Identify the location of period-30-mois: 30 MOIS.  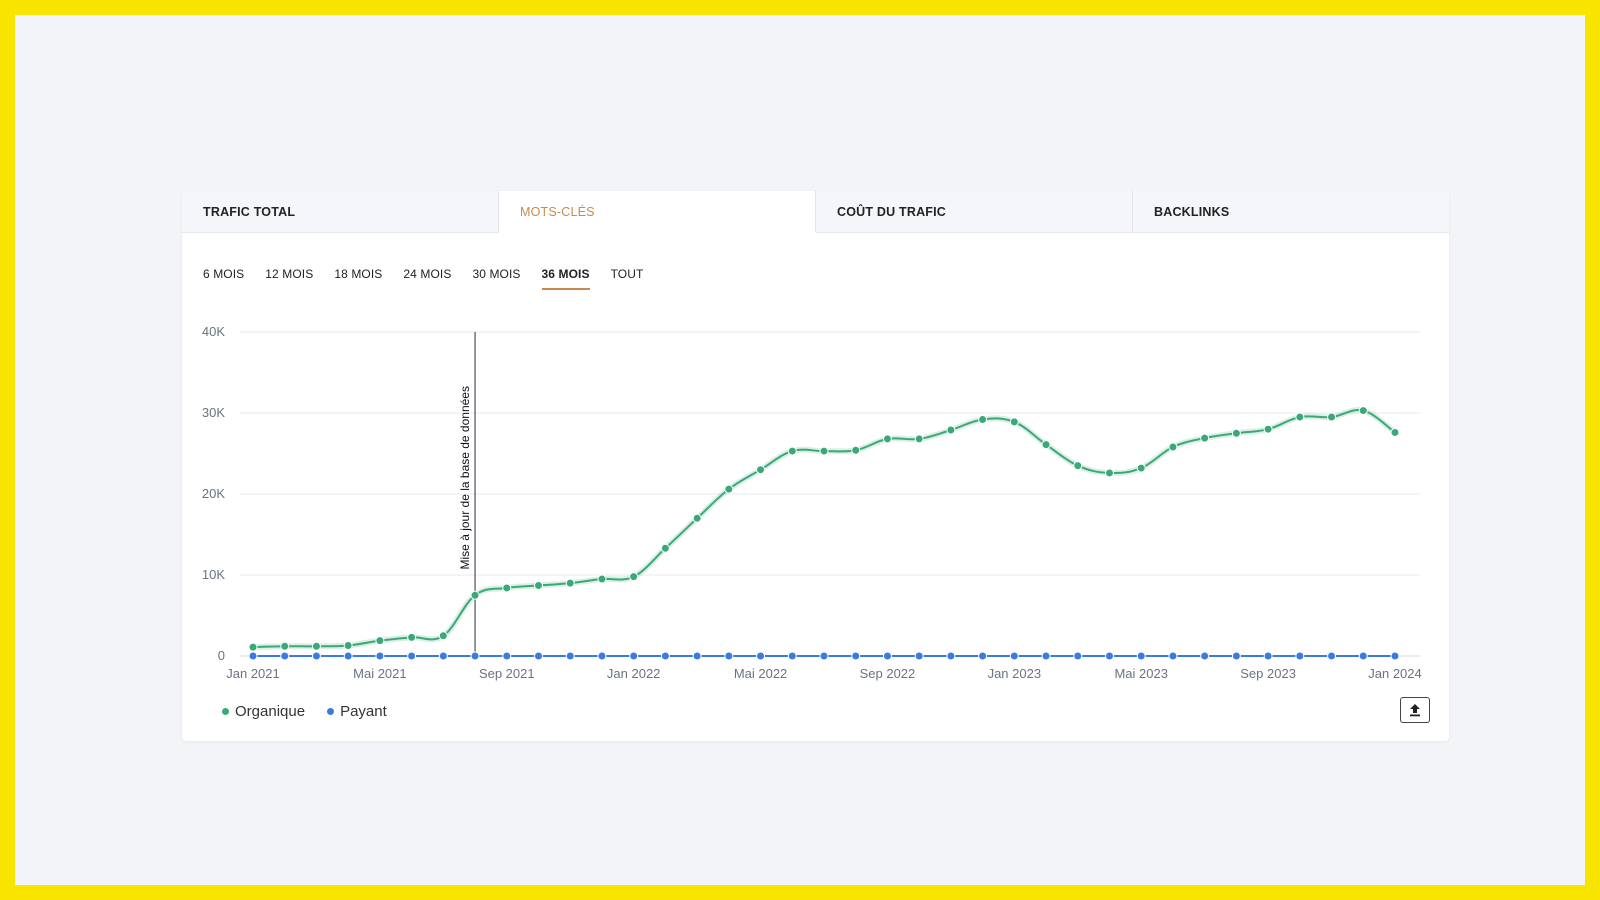
(496, 274).